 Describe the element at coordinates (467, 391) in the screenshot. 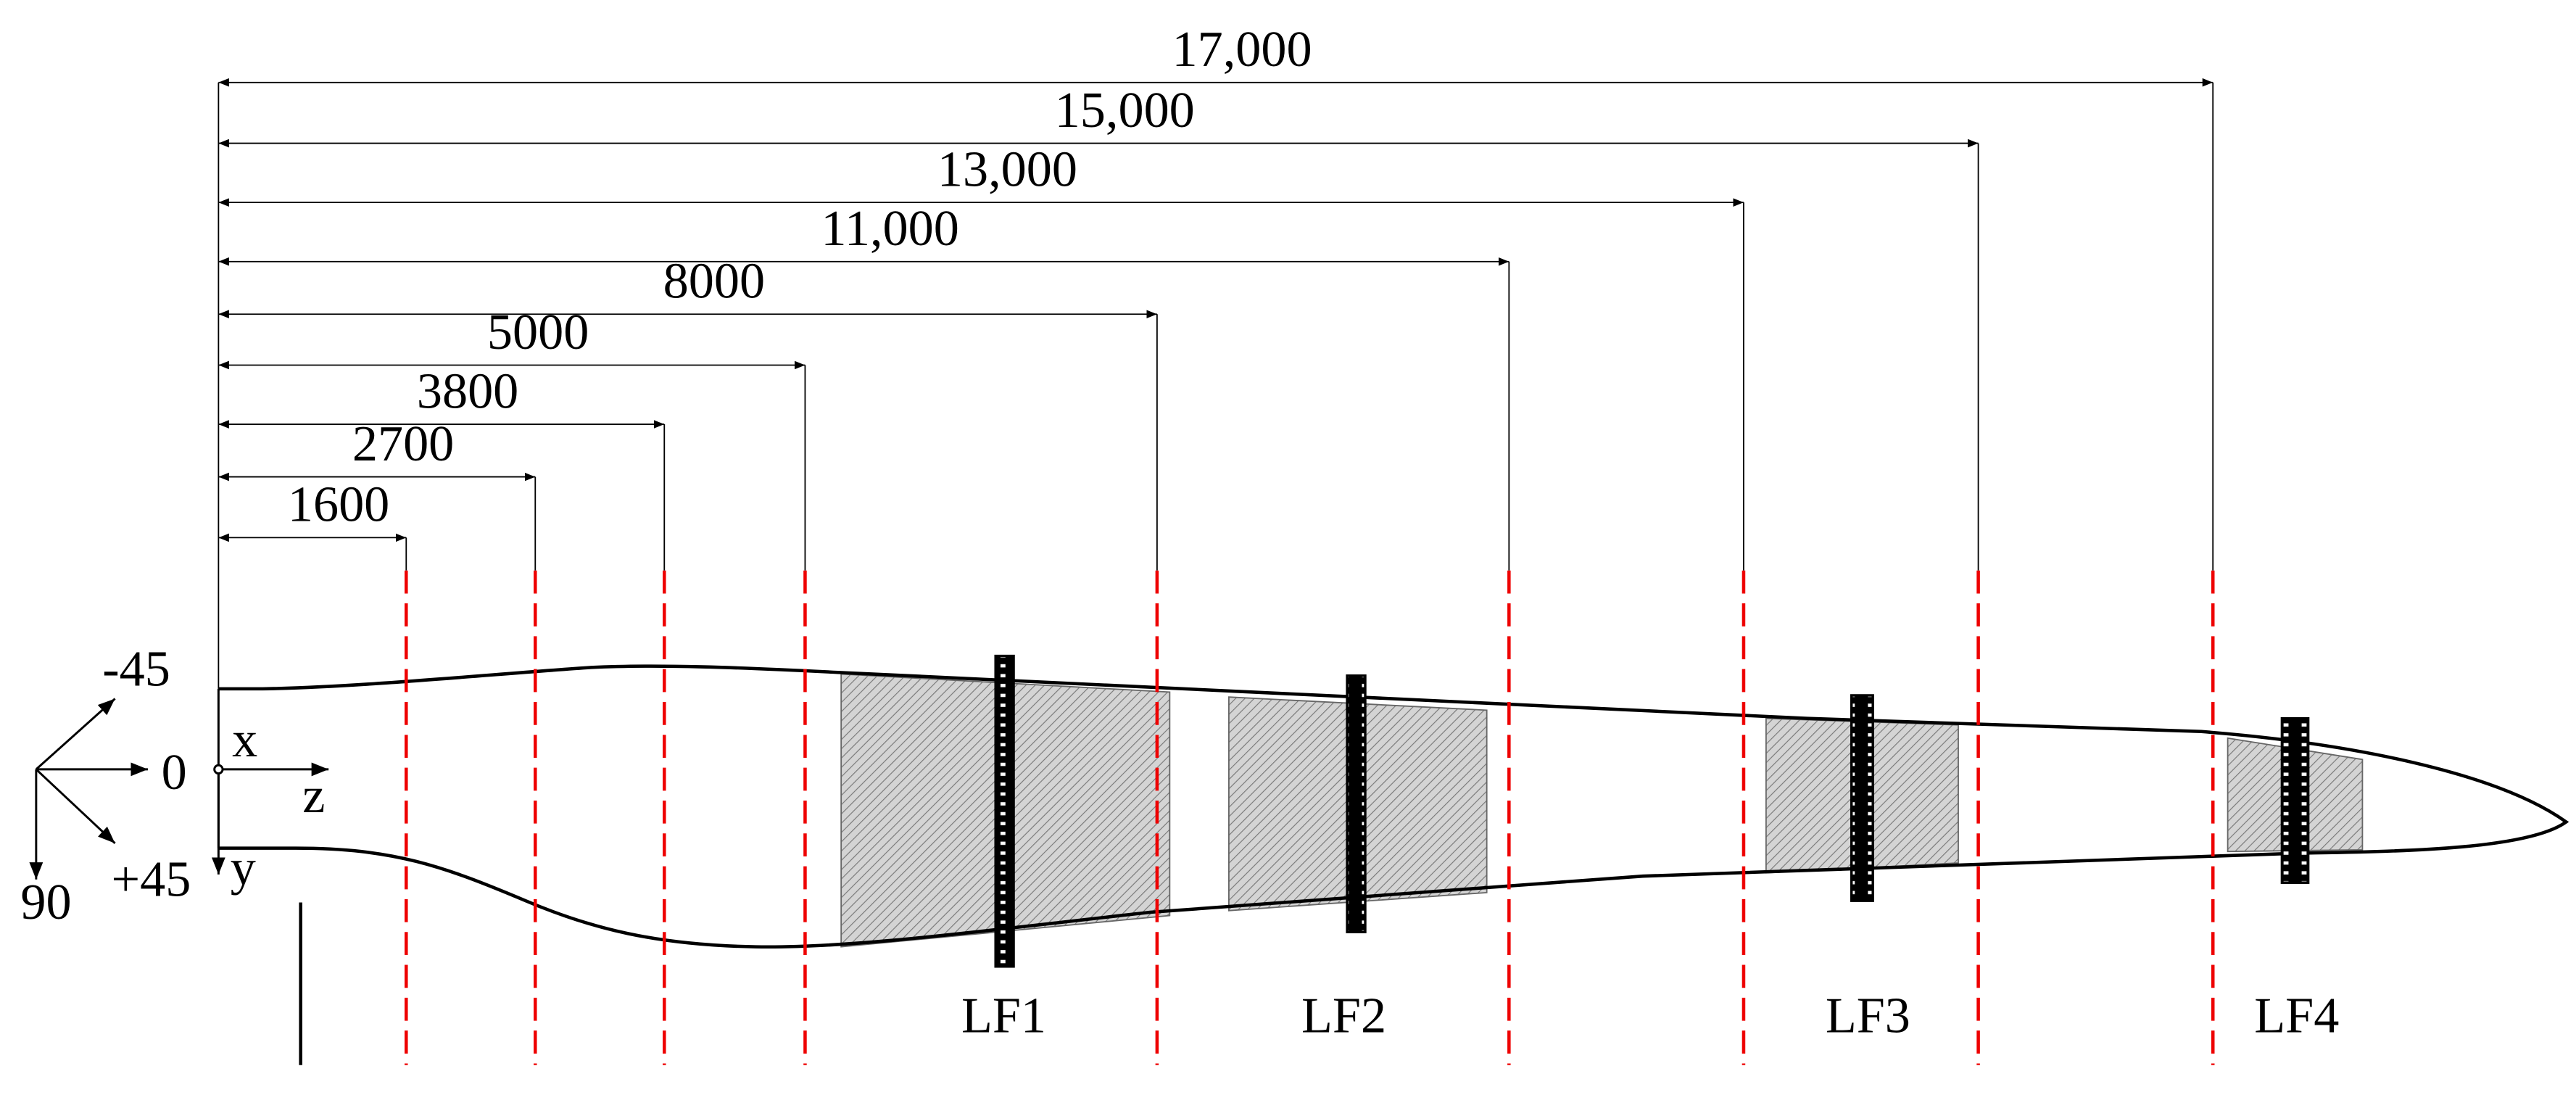

I see `dimension-label: 3800` at that location.